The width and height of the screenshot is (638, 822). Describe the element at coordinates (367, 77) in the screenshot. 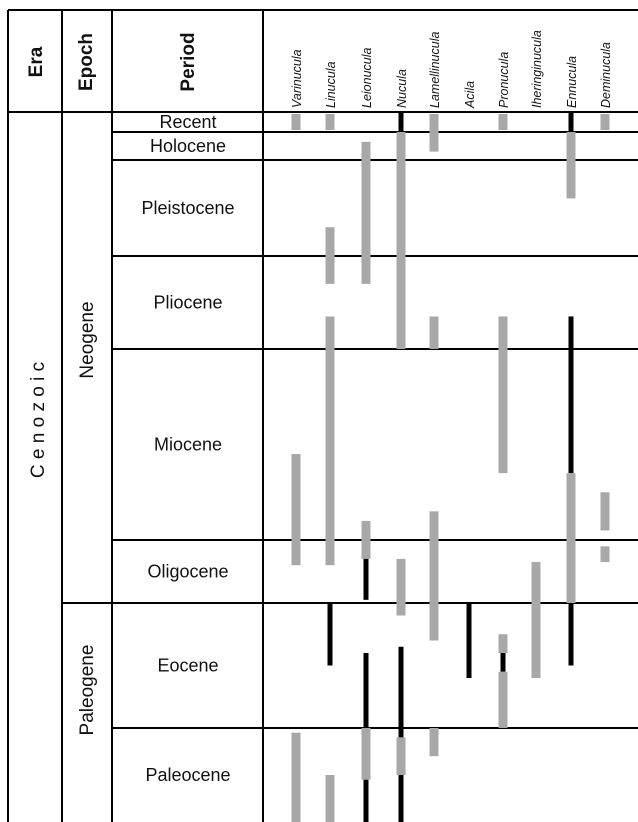

I see `genus-label: Leionucula` at that location.